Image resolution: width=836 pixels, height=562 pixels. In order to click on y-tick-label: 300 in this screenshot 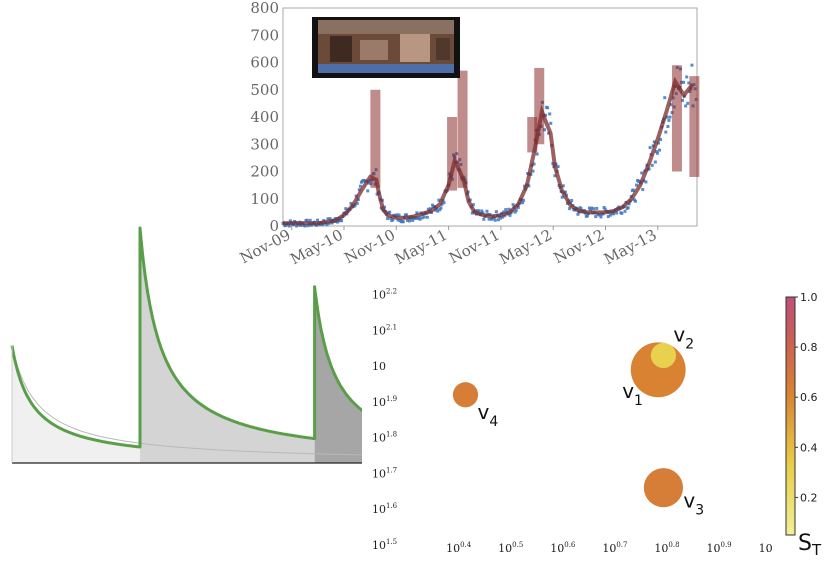, I will do `click(264, 144)`.